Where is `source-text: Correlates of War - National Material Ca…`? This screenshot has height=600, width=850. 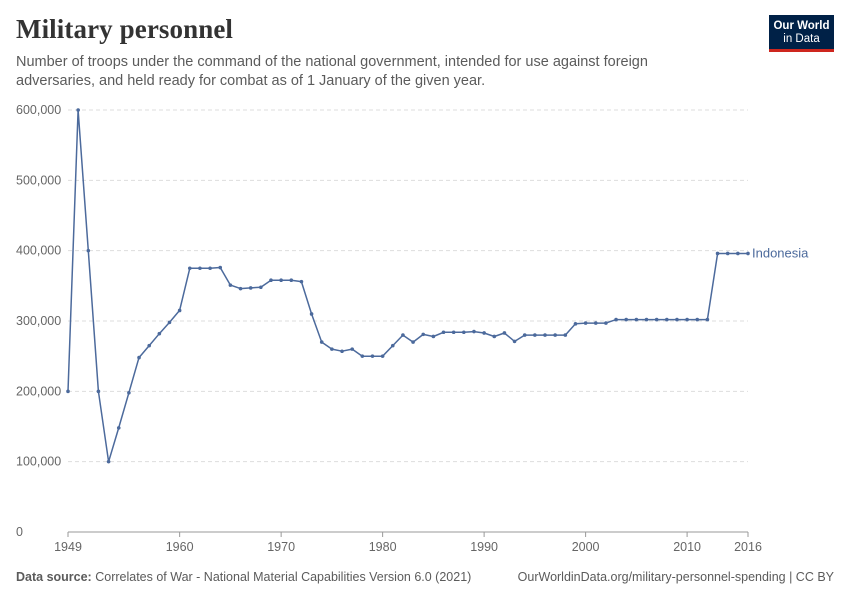
source-text: Correlates of War - National Material Ca… is located at coordinates (283, 577).